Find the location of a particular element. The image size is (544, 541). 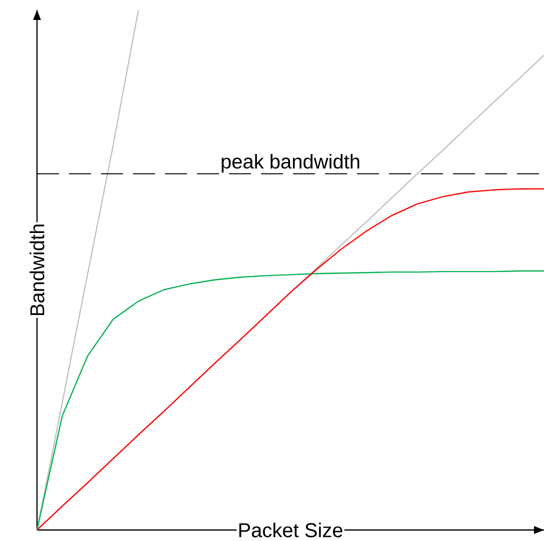

y-axis-title: Bandwidth is located at coordinates (37, 270).